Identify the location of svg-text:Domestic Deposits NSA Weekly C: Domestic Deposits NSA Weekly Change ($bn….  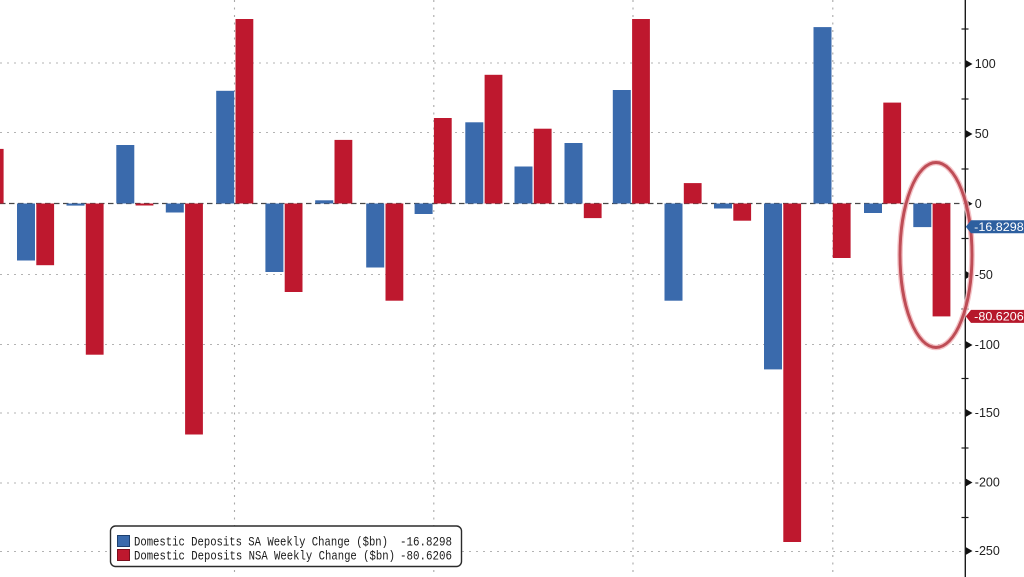
(264, 557).